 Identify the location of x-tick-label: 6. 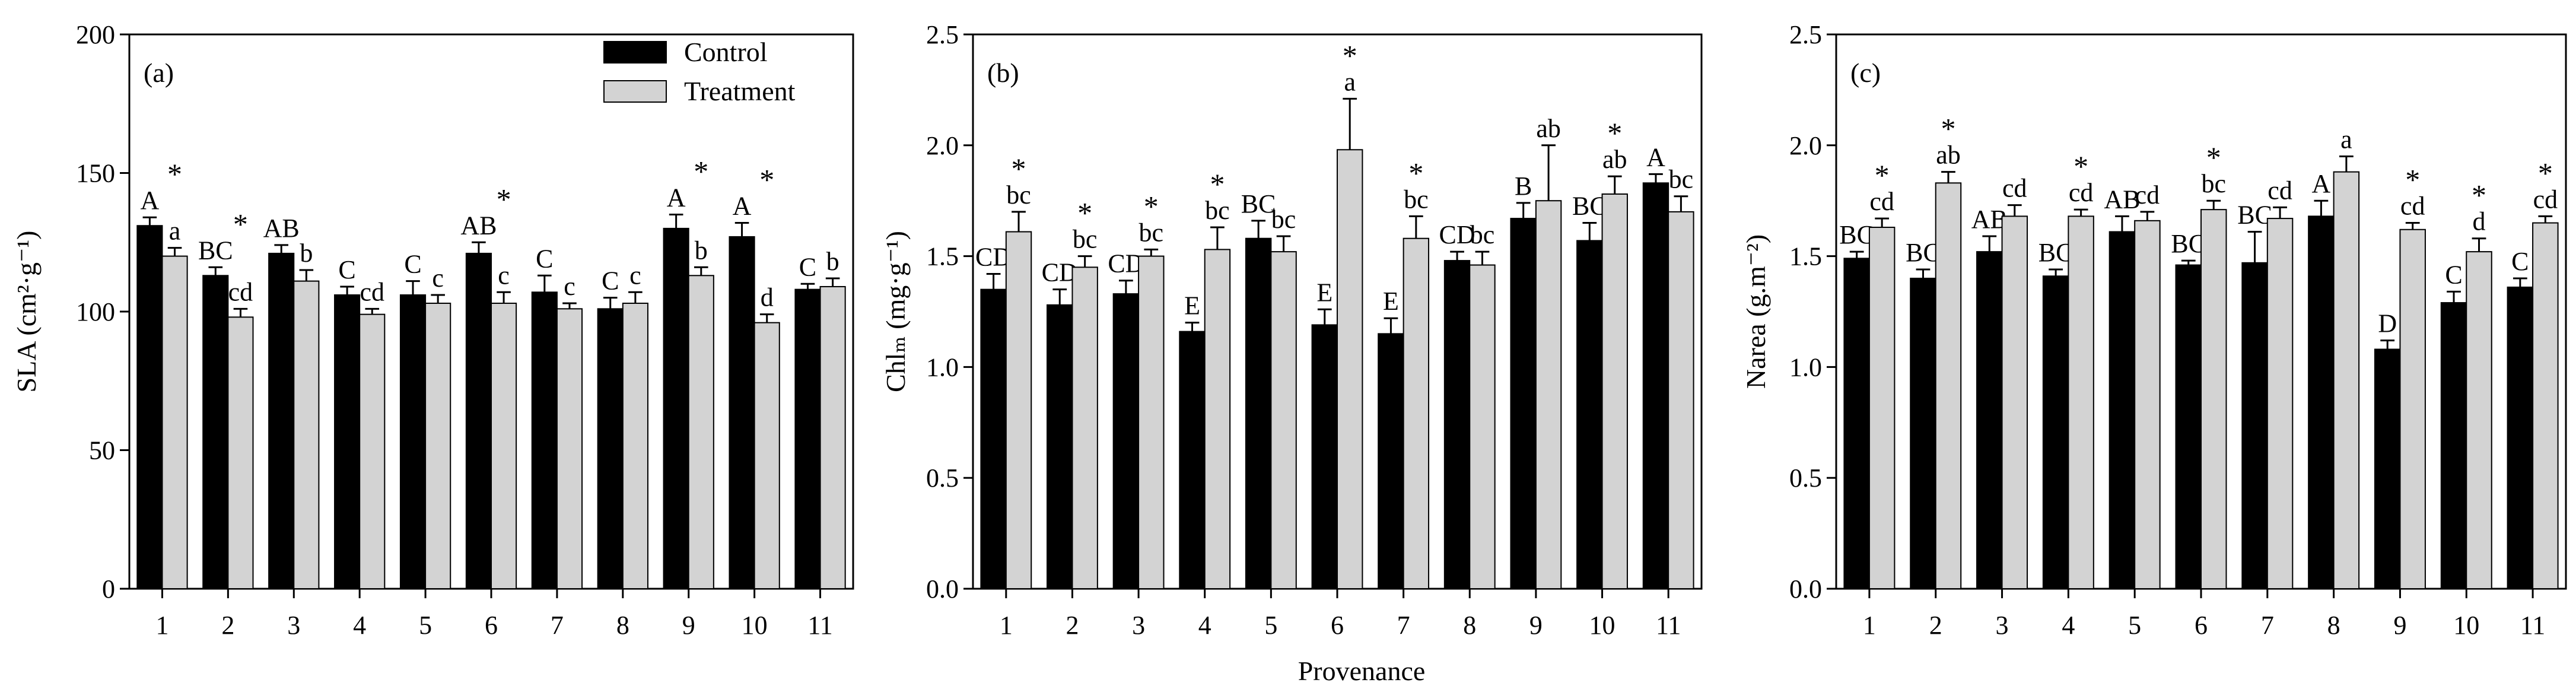
(1337, 625).